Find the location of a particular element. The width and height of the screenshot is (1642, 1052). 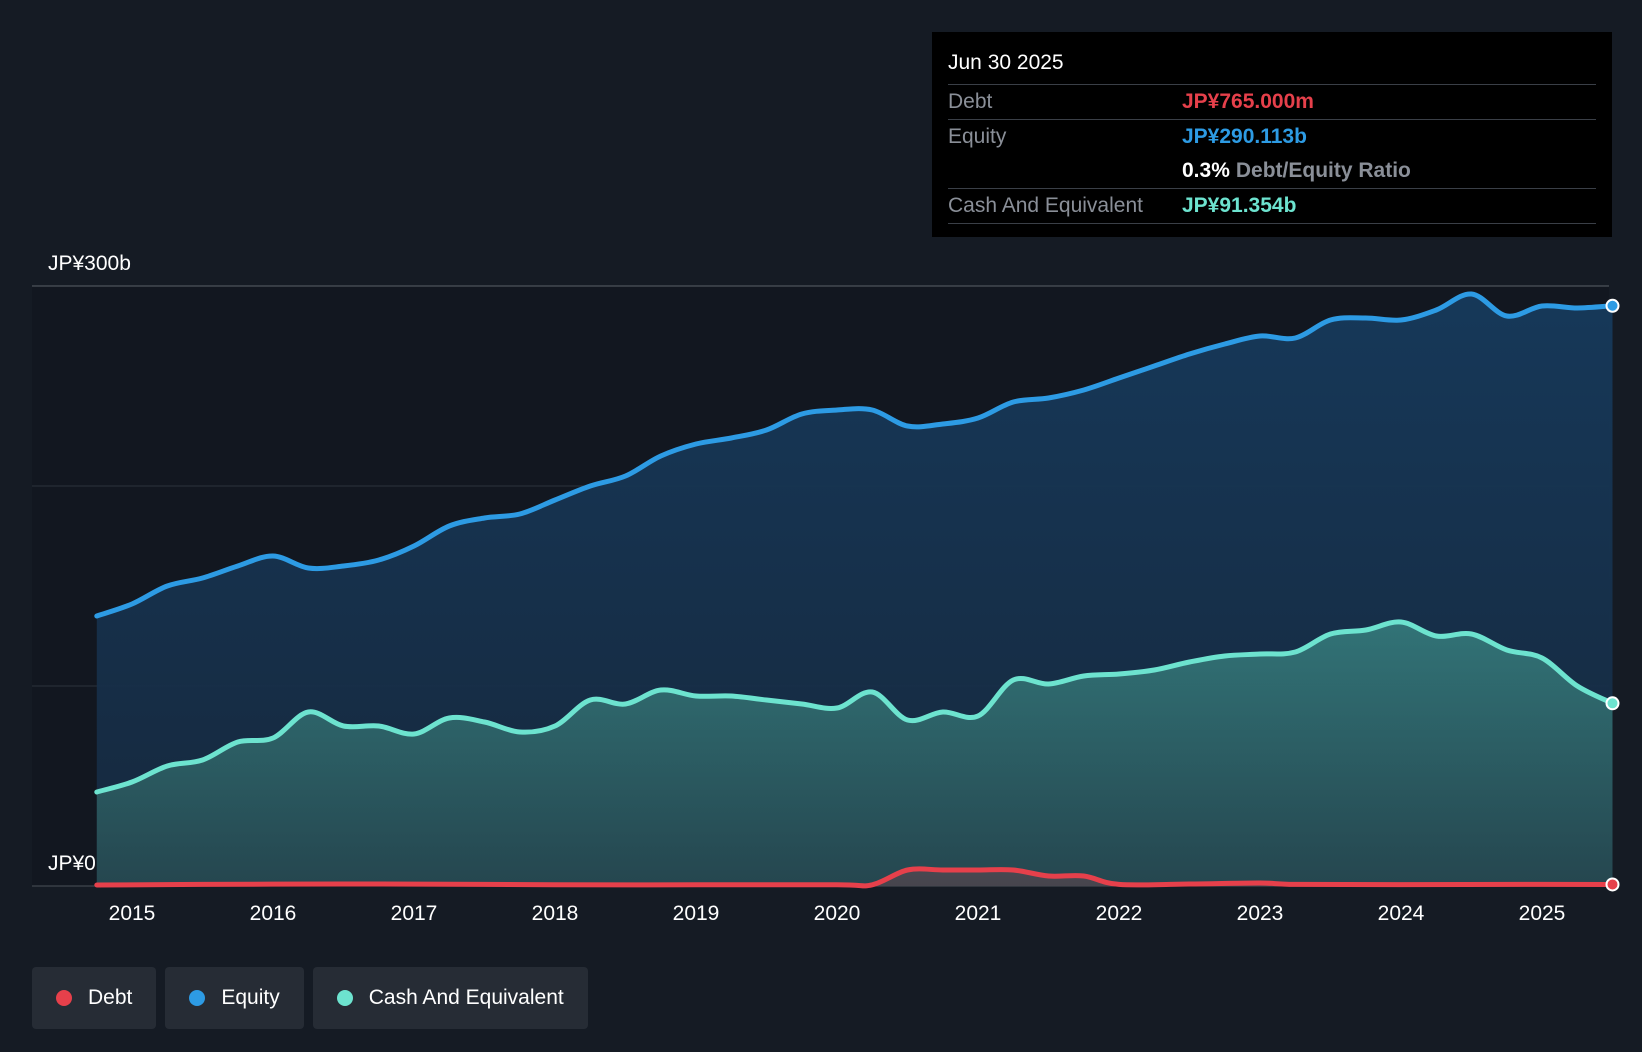

legend-item-cash: Cash And Equivalent is located at coordinates (450, 998).